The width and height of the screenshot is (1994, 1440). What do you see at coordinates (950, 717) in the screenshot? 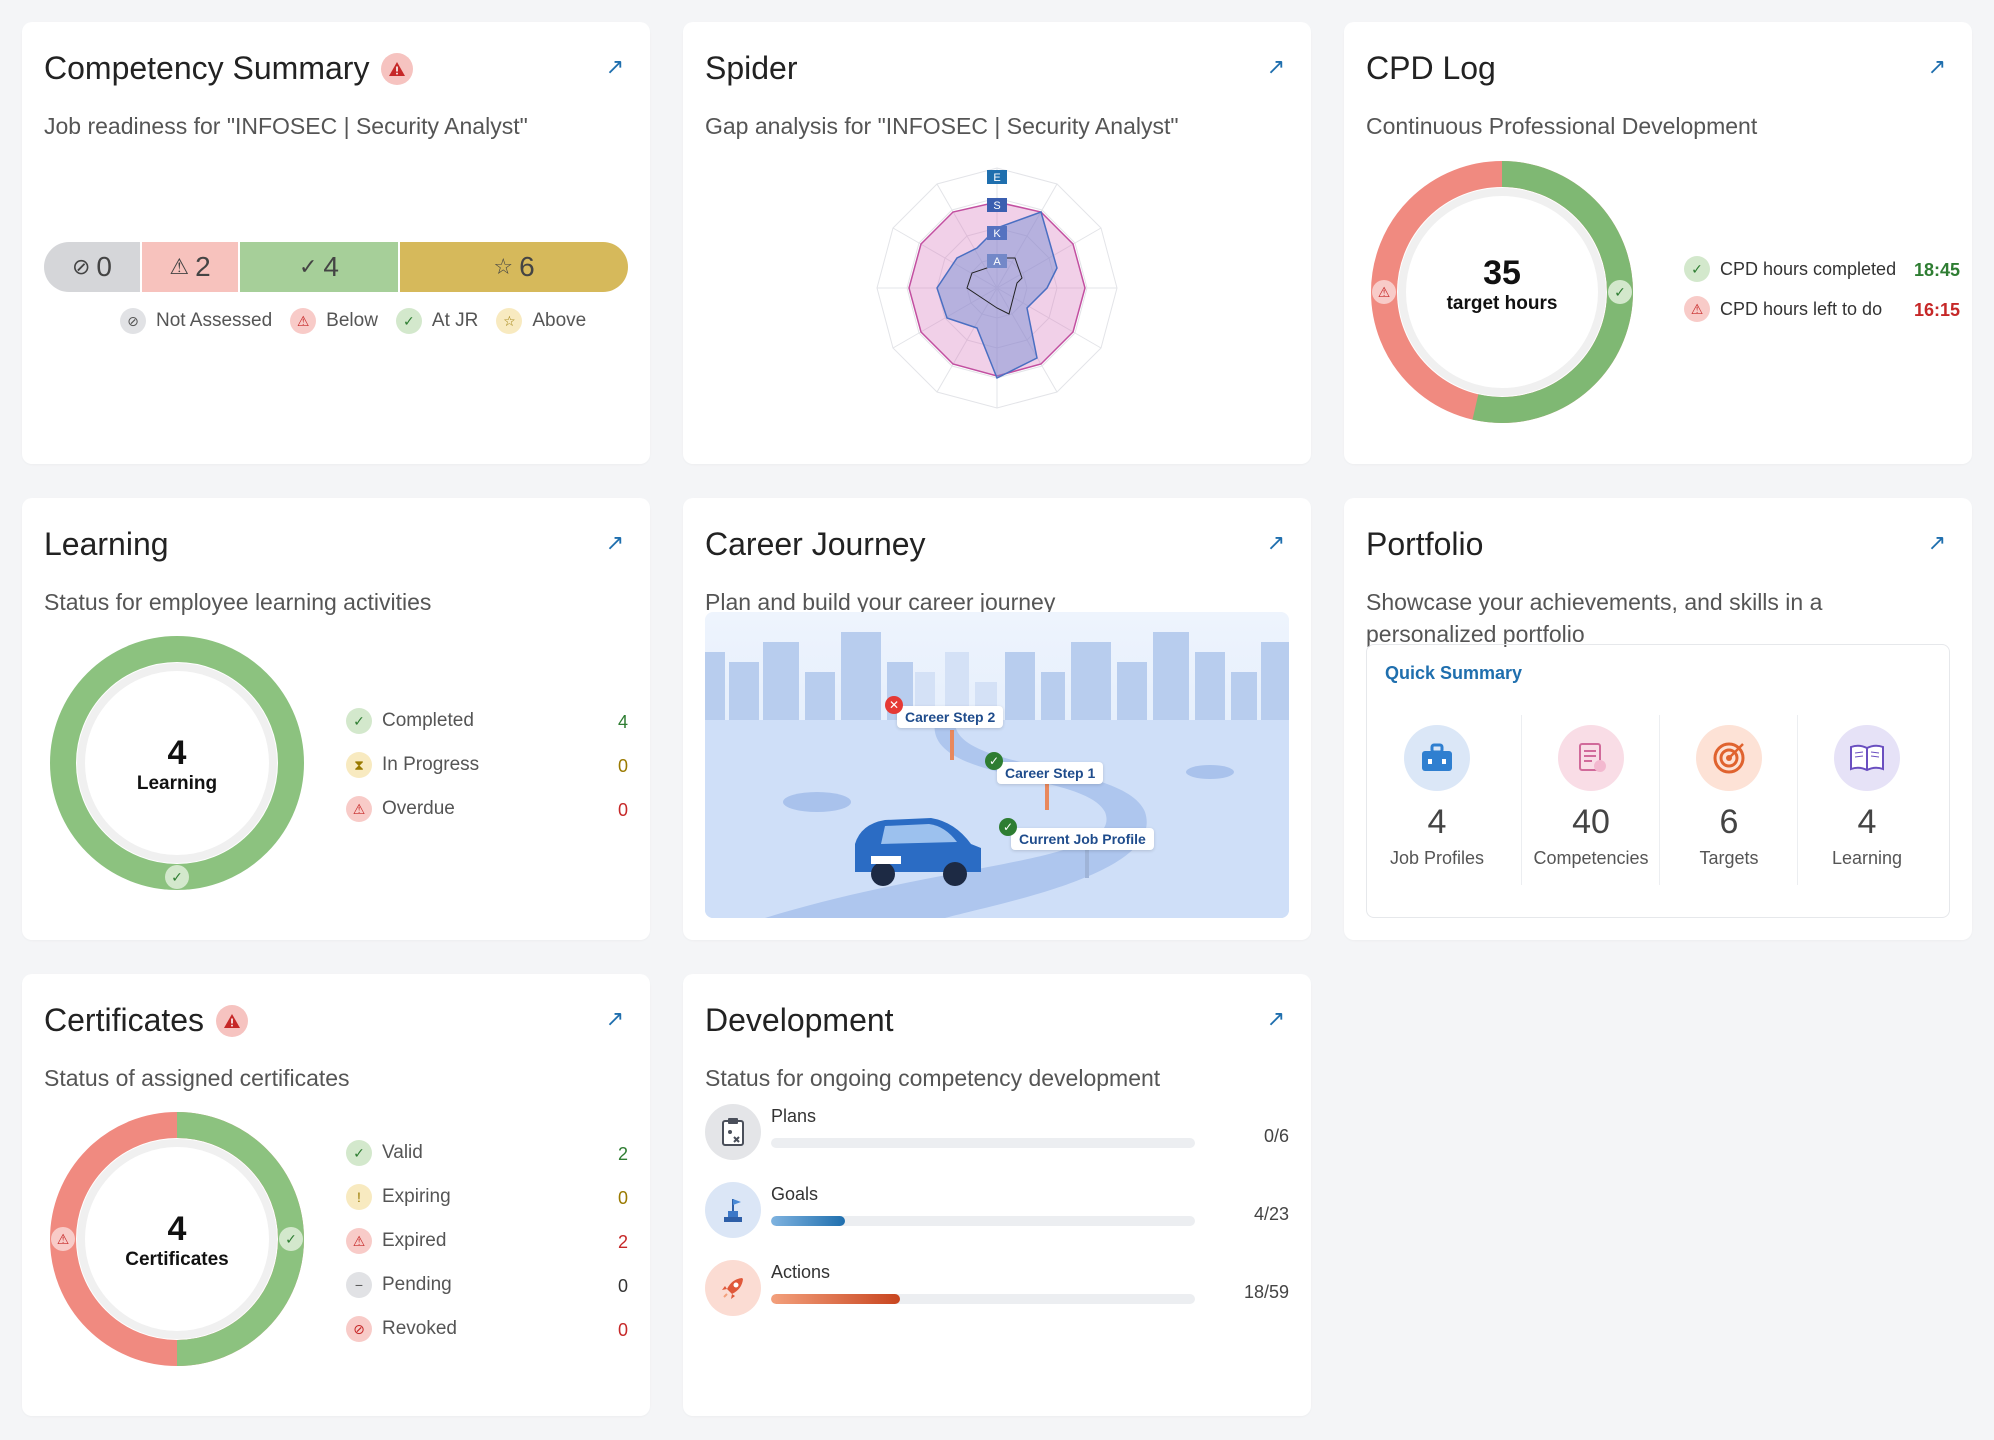
I see `career-step-2-label: Career Step 2` at bounding box center [950, 717].